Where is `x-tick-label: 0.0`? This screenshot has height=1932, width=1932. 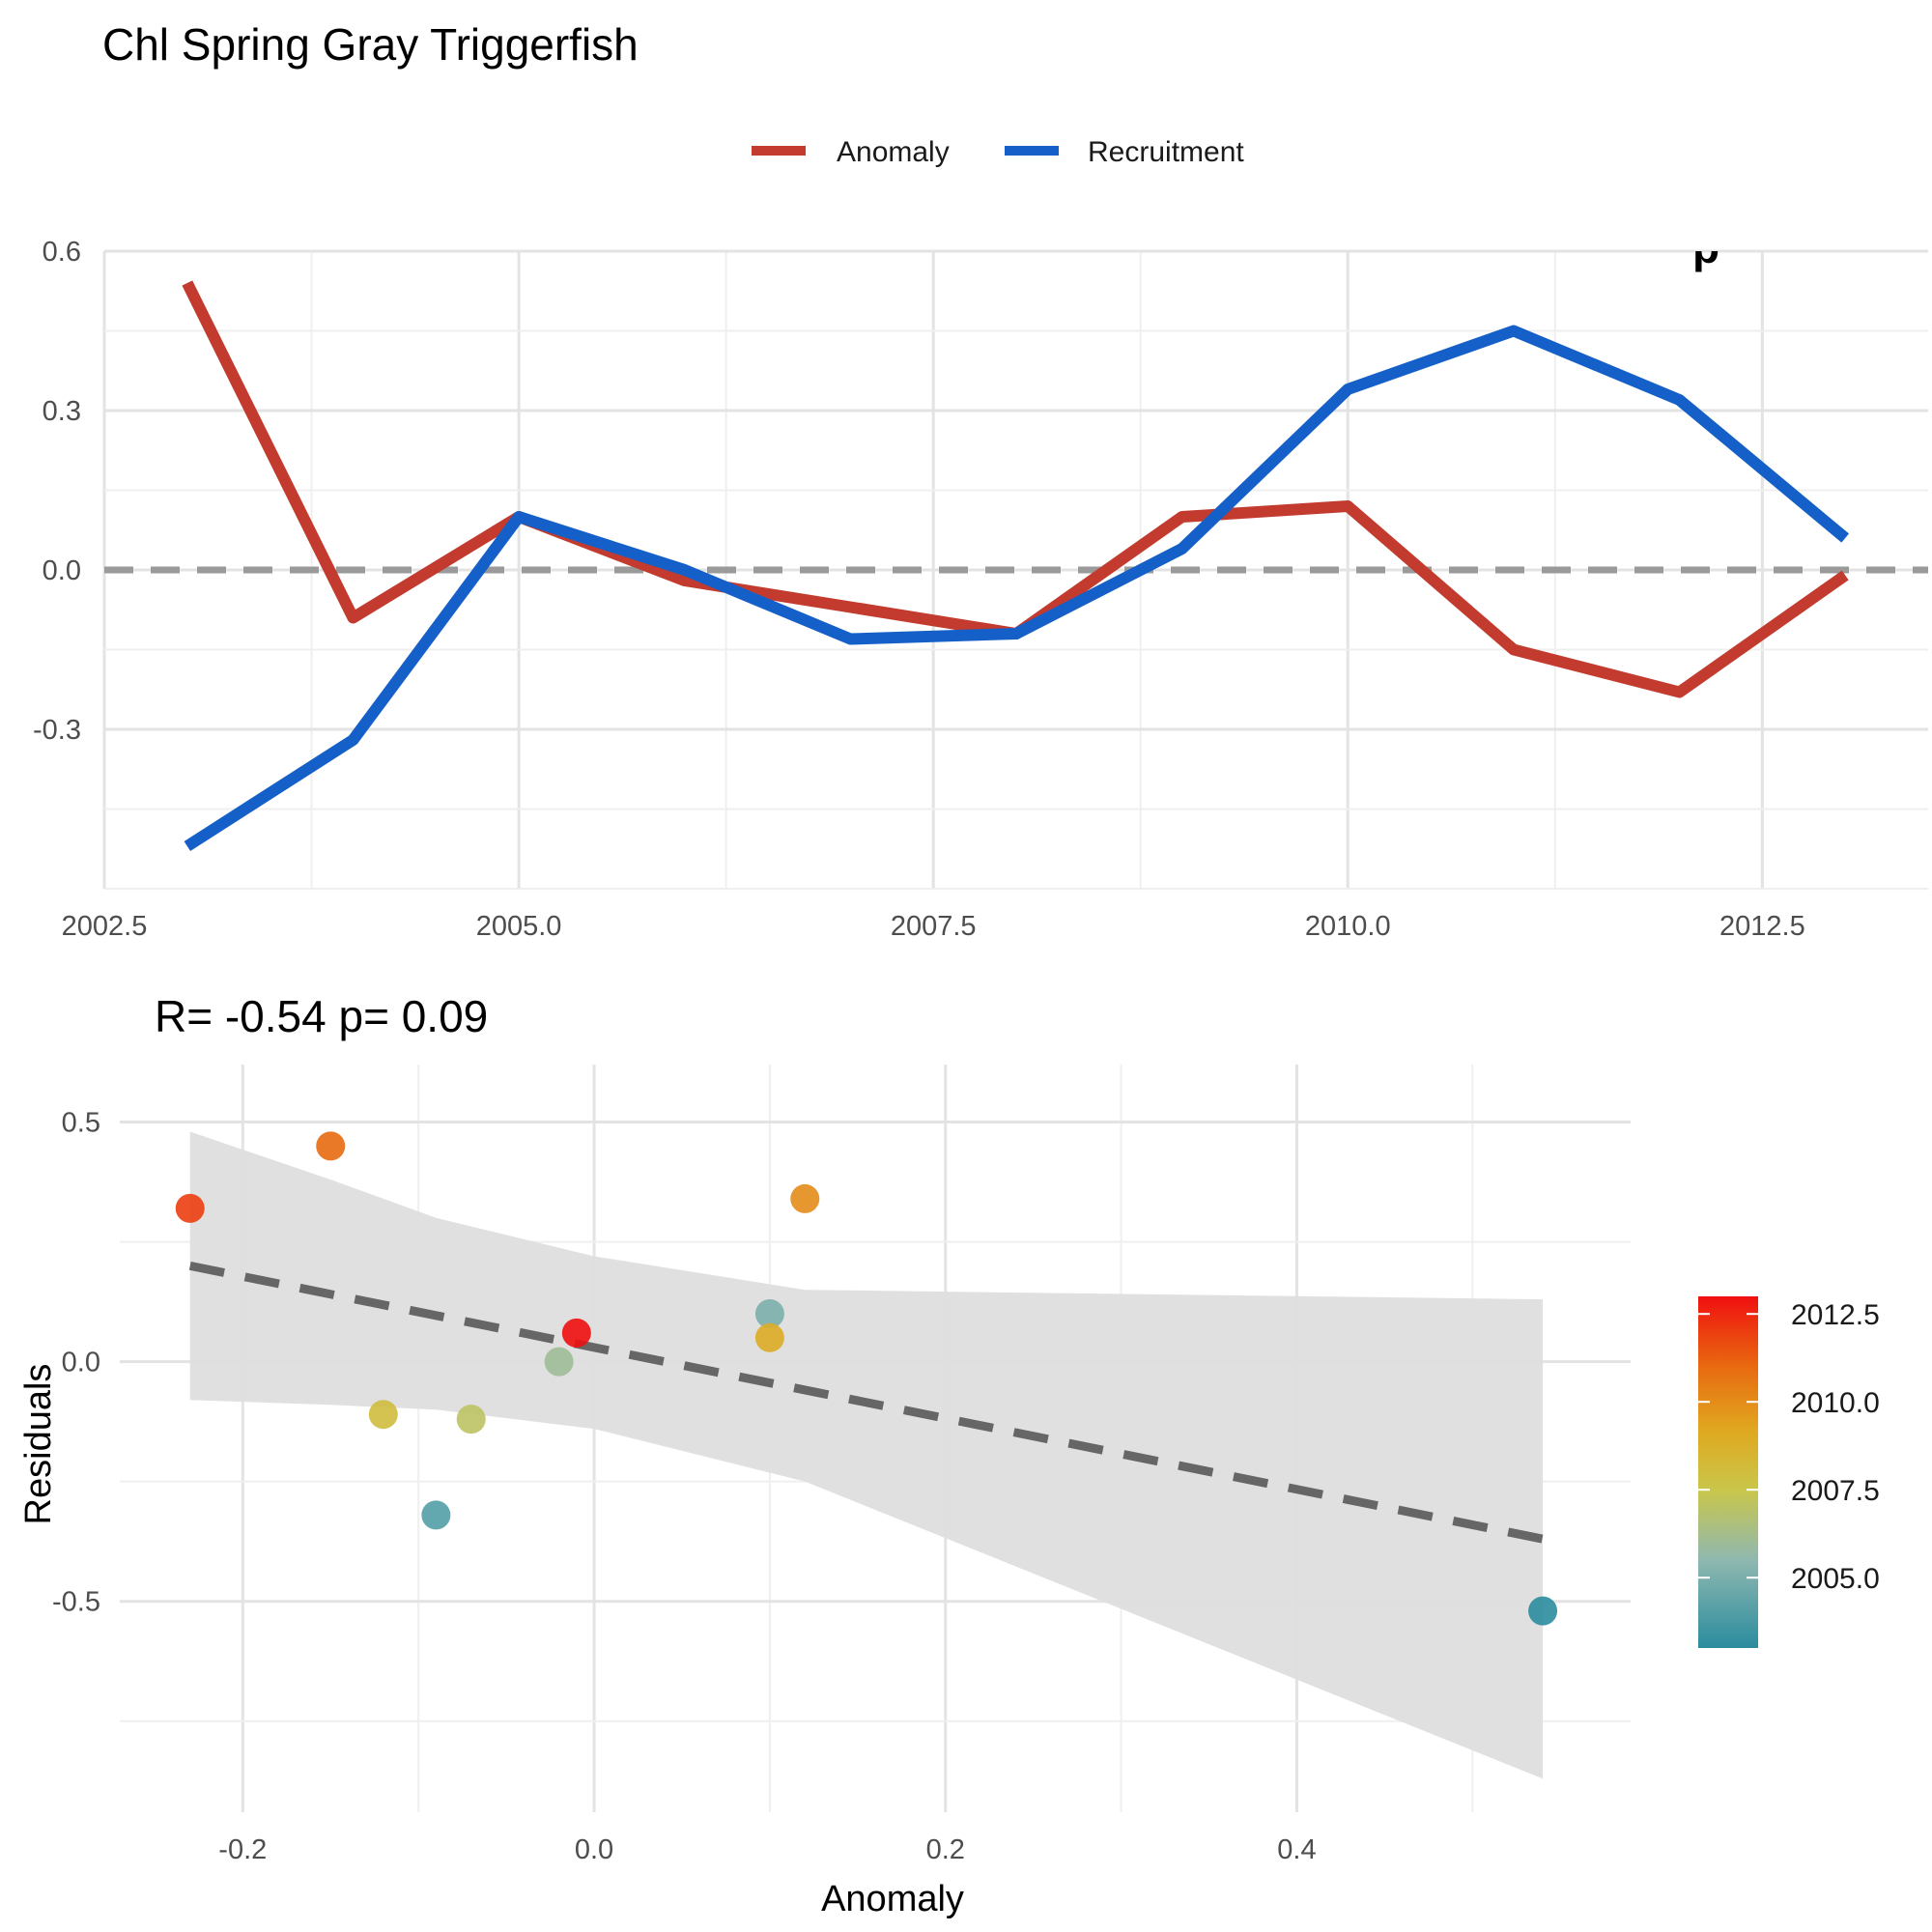 x-tick-label: 0.0 is located at coordinates (594, 1849).